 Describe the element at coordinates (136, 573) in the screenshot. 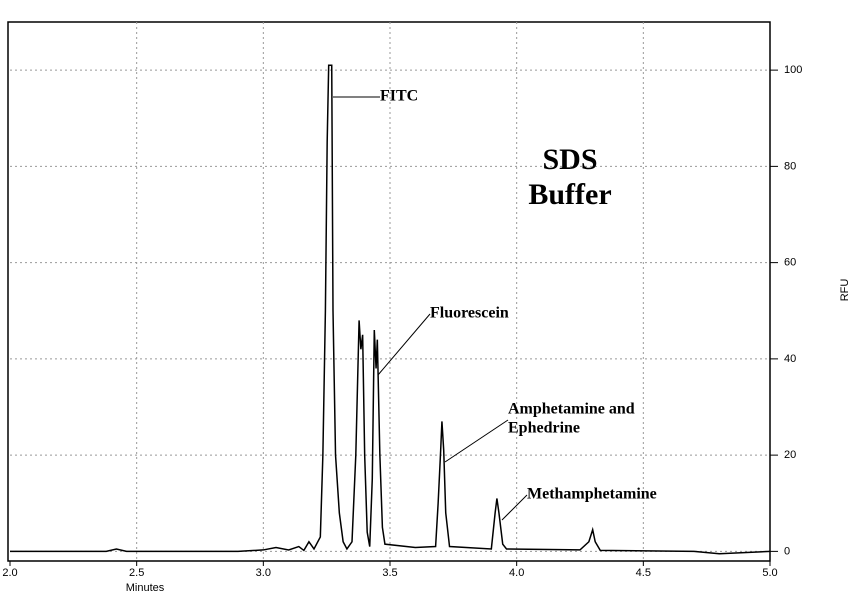

I see `x-tick-label: 2.5` at that location.